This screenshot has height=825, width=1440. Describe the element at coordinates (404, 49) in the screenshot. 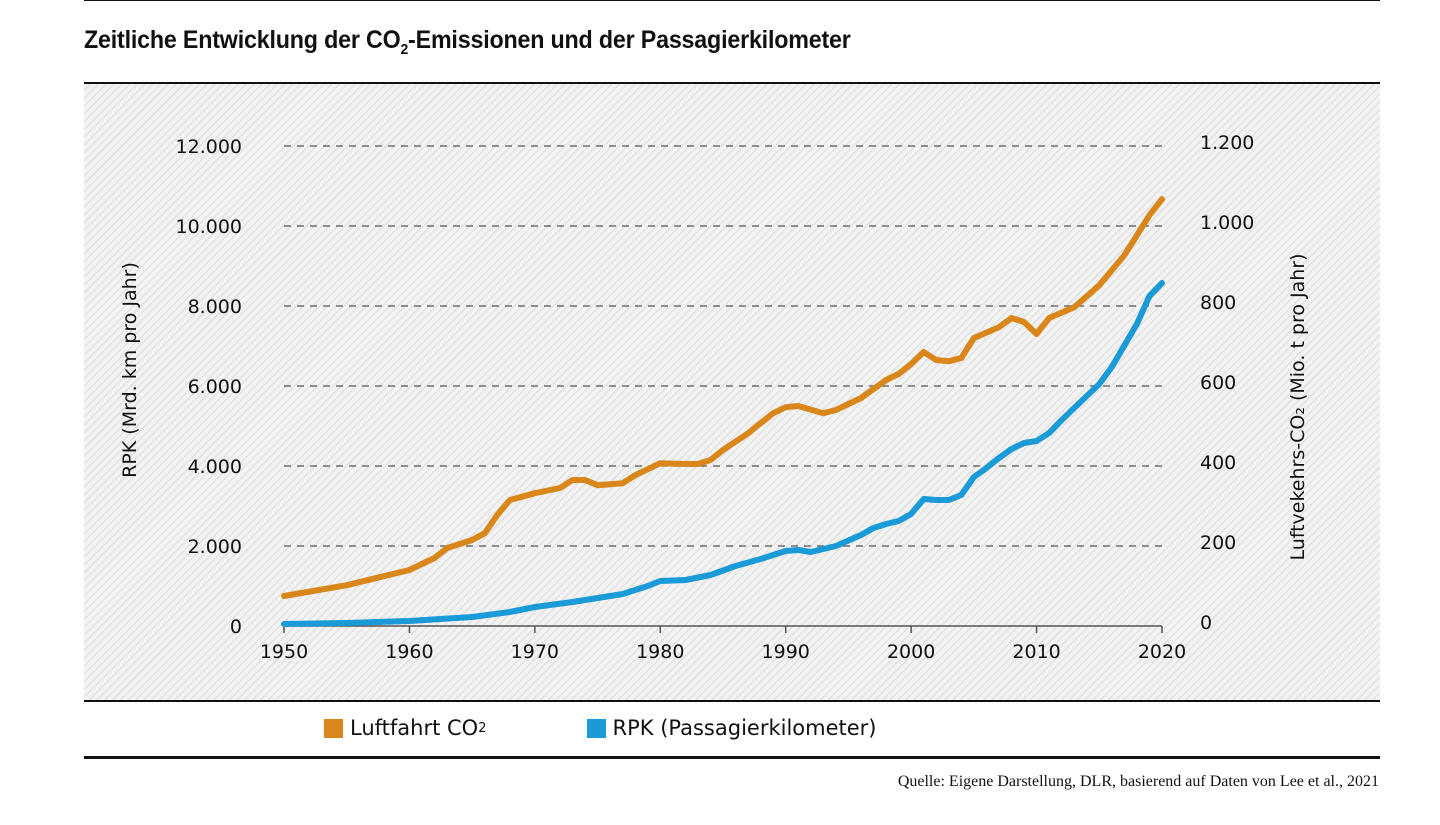

I see `title-subscript: 2` at that location.